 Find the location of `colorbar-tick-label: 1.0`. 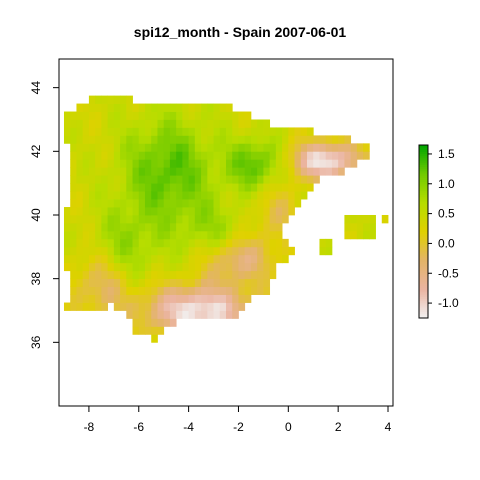

colorbar-tick-label: 1.0 is located at coordinates (446, 184).